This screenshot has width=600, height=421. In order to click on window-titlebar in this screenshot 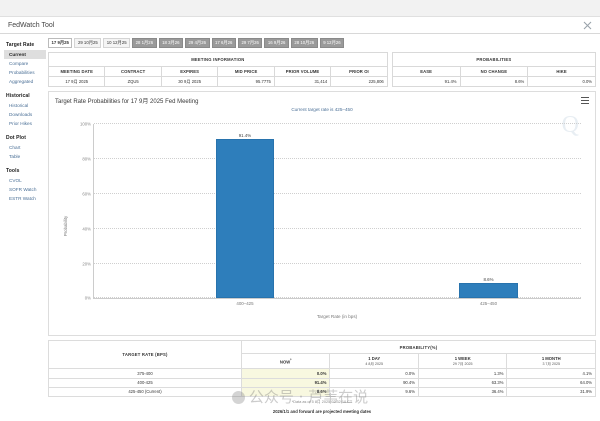, I will do `click(300, 8)`.